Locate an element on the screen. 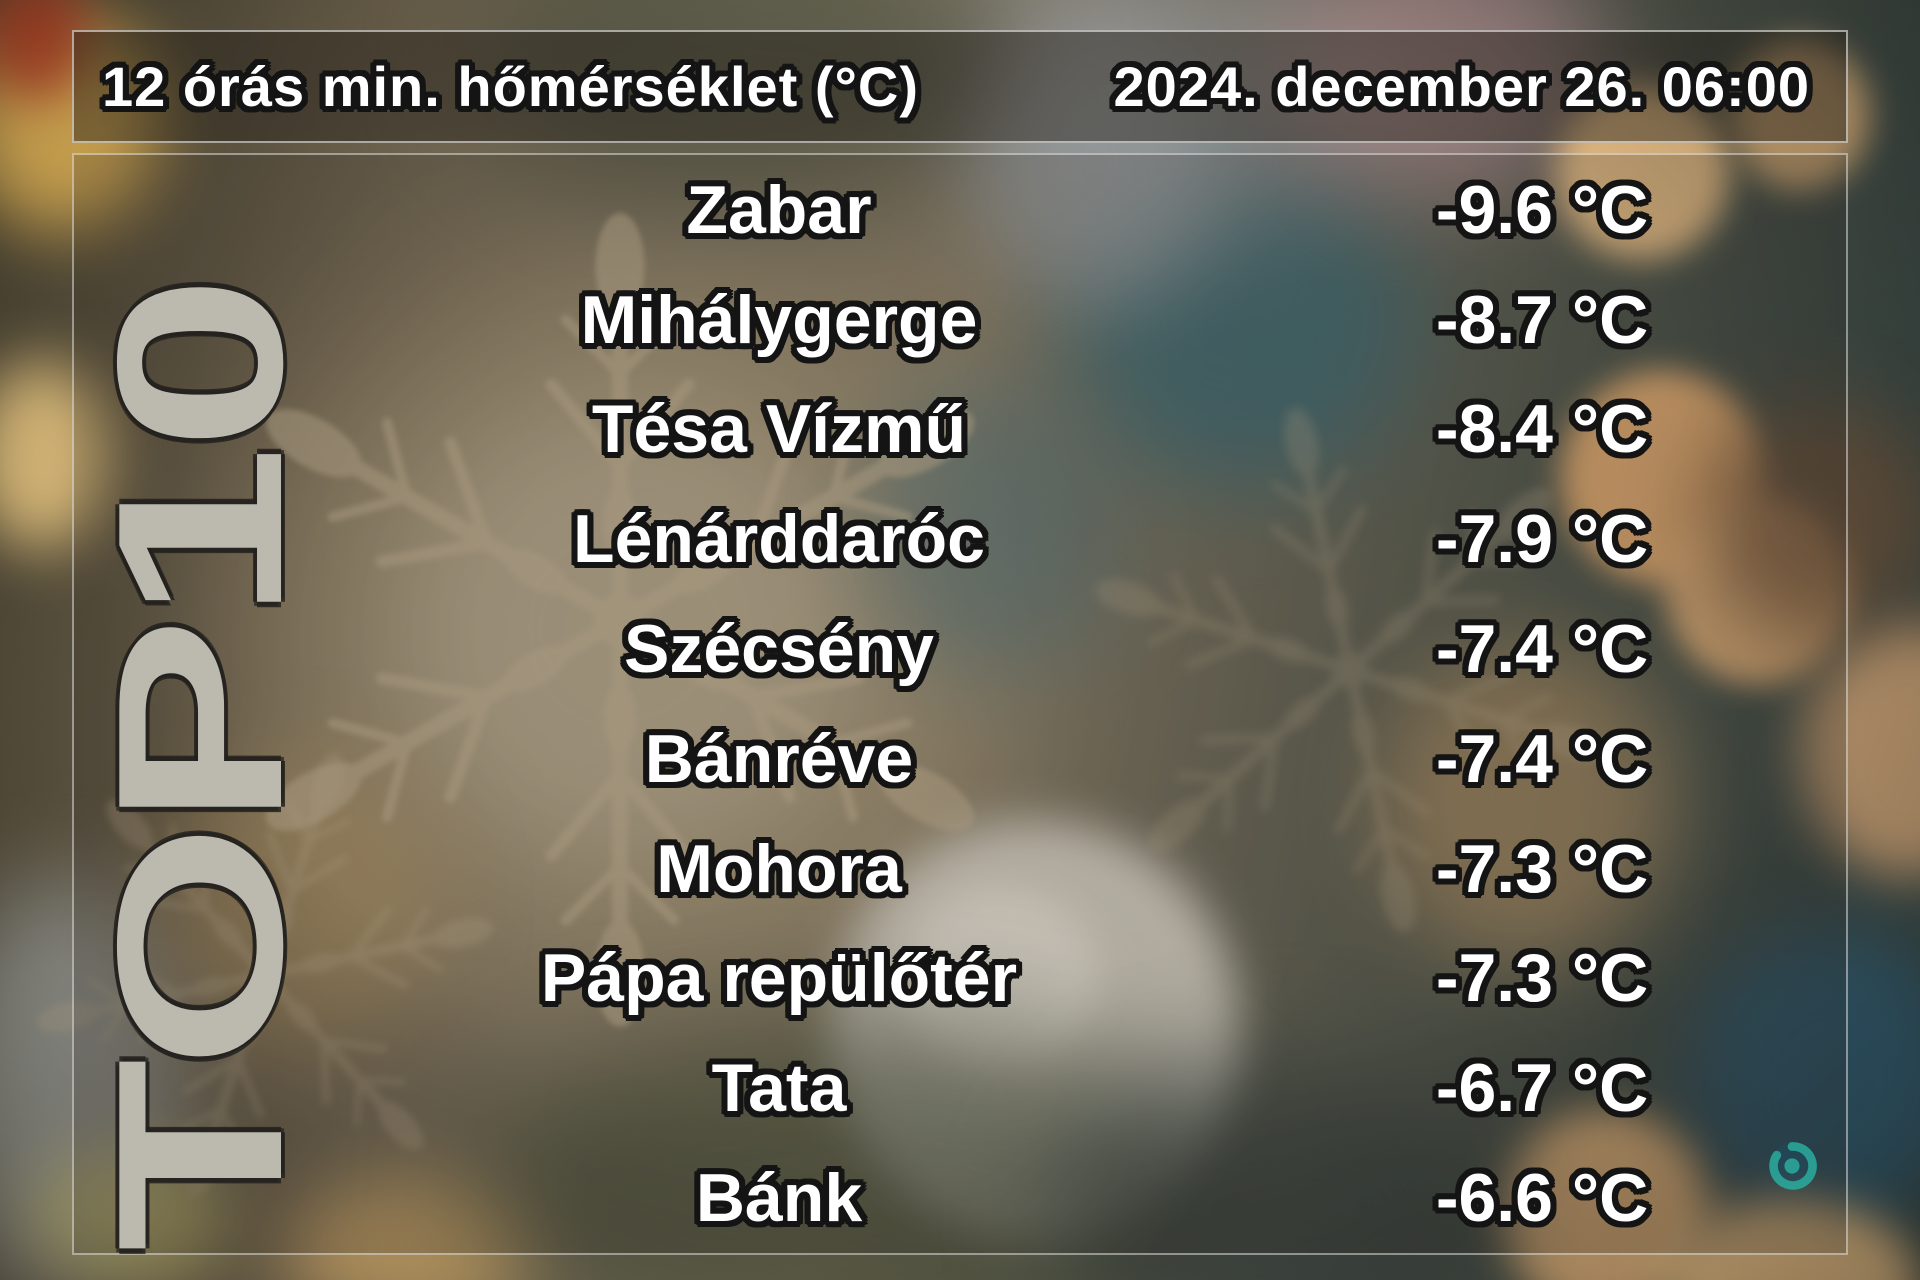  table-row: Tésa Vízmű -8.4 °C is located at coordinates (960, 430).